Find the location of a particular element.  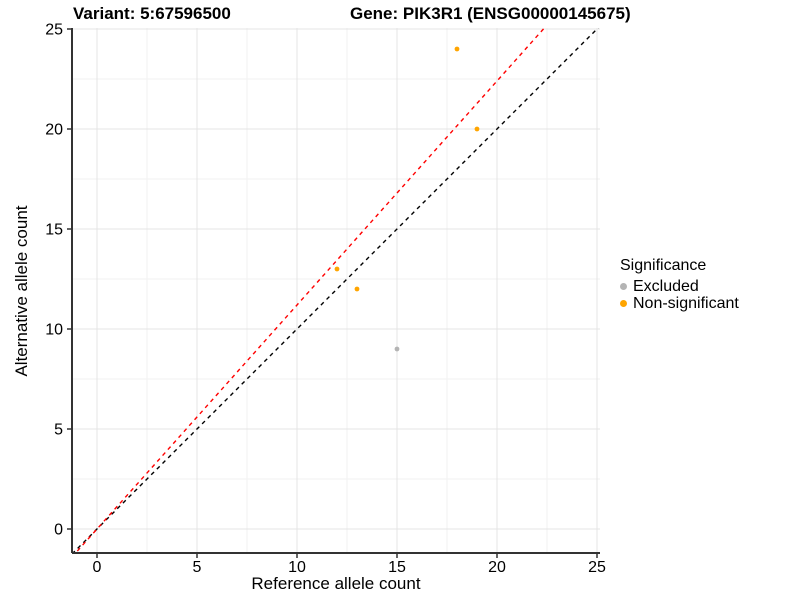

legend-items: Excluded Non-significant is located at coordinates (679, 295).